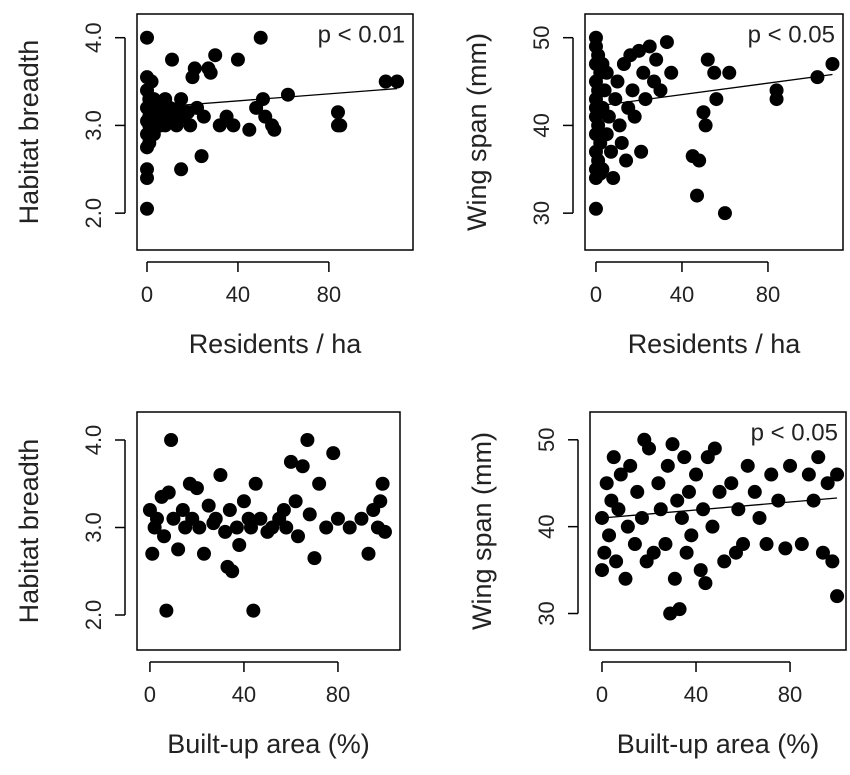 The width and height of the screenshot is (850, 775). What do you see at coordinates (794, 432) in the screenshot?
I see `annotation: p < 0.05` at bounding box center [794, 432].